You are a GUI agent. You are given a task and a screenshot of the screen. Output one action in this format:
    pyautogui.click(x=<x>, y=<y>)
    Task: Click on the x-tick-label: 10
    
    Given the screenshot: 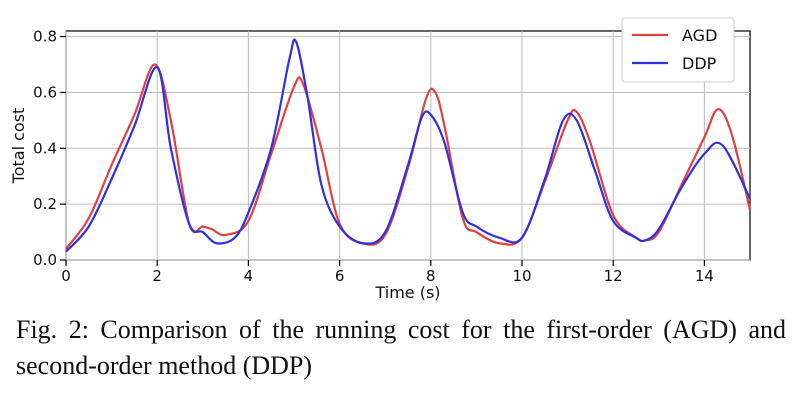 What is the action you would take?
    pyautogui.click(x=521, y=276)
    